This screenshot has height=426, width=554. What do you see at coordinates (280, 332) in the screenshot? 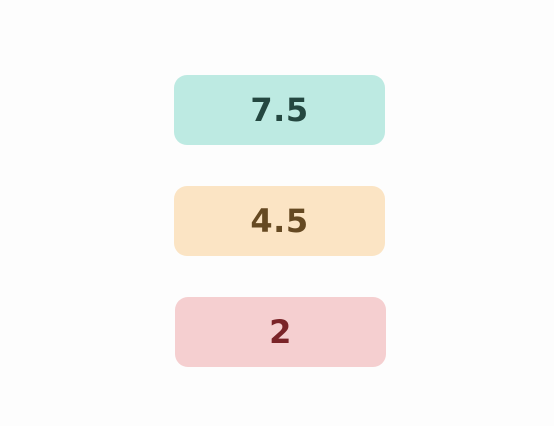
I see `value-tile-2: 2` at bounding box center [280, 332].